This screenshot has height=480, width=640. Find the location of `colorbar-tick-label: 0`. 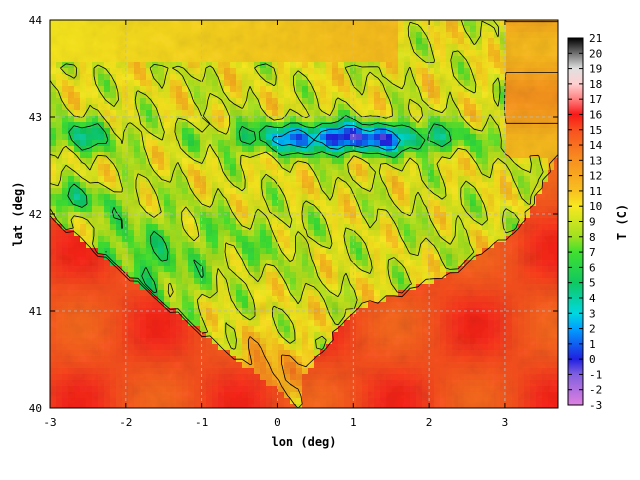

colorbar-tick-label: 0 is located at coordinates (592, 359).